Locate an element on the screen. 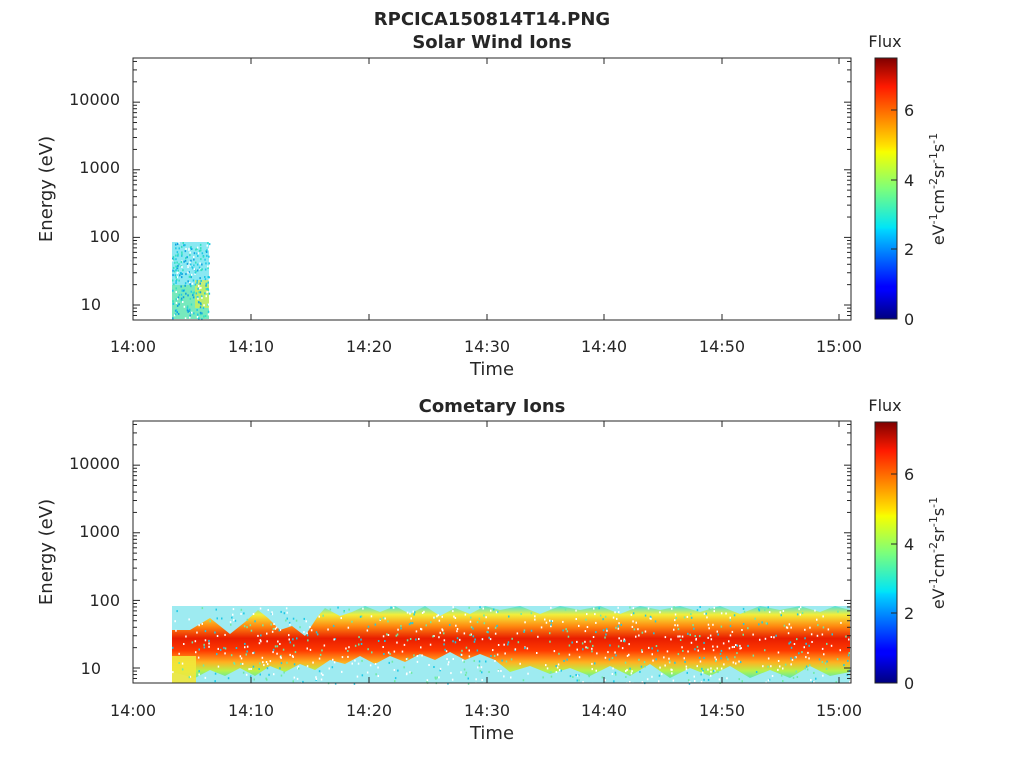 This screenshot has width=1024, height=768. panel-title: Cometary Ions is located at coordinates (492, 406).